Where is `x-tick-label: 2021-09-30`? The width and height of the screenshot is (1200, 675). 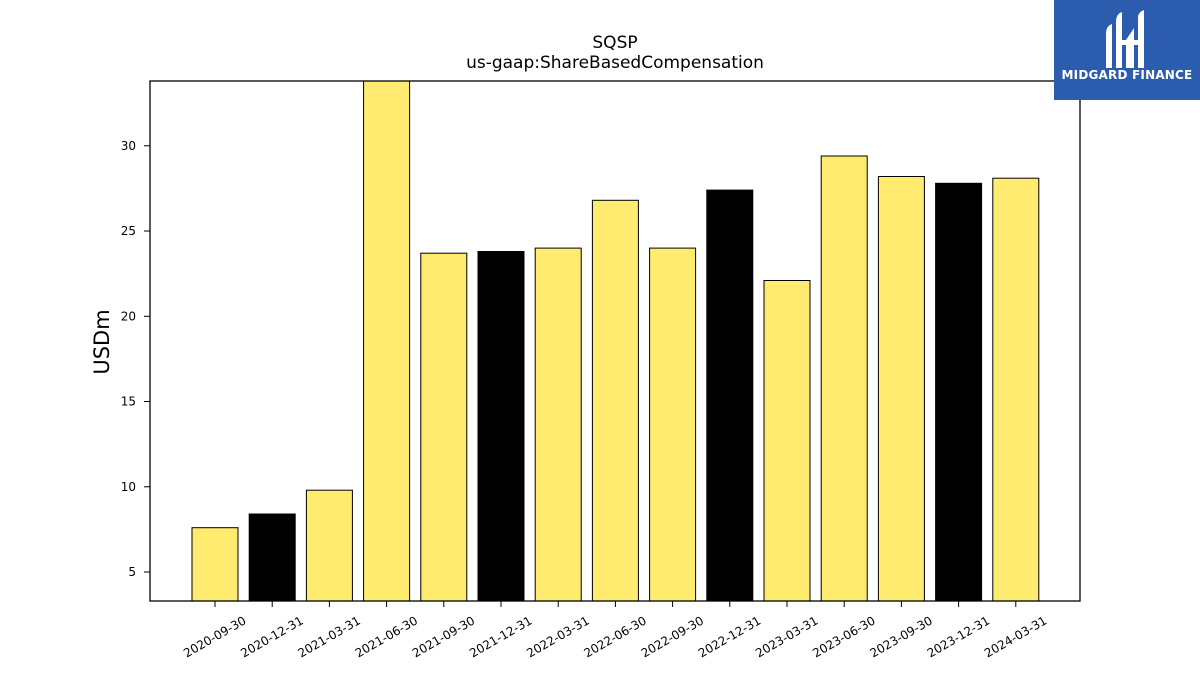 x-tick-label: 2021-09-30 is located at coordinates (443, 636).